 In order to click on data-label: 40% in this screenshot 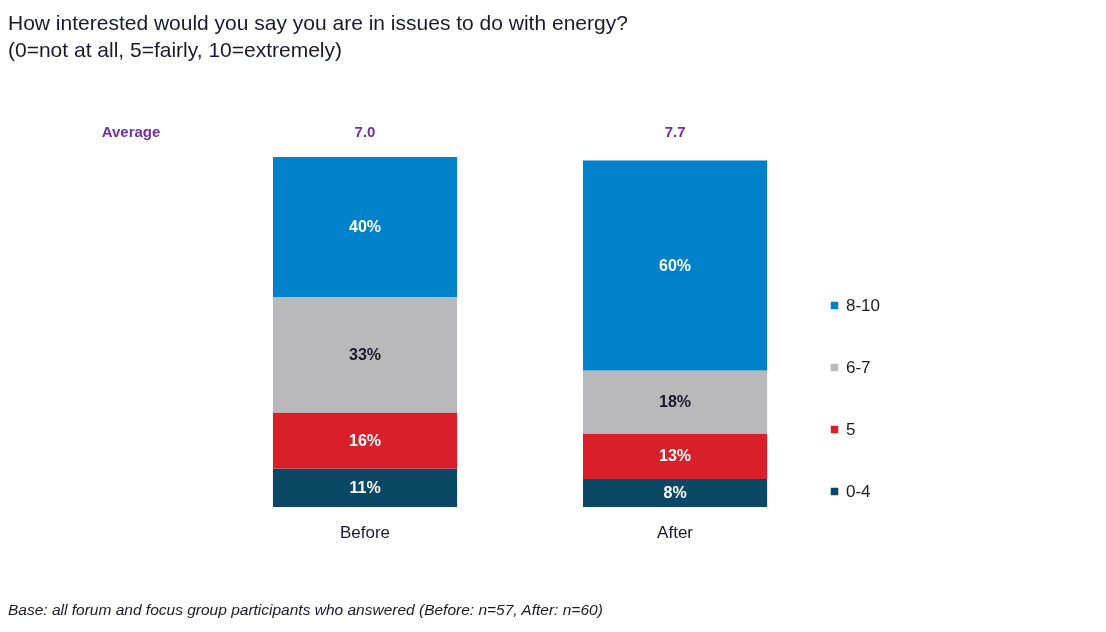, I will do `click(365, 226)`.